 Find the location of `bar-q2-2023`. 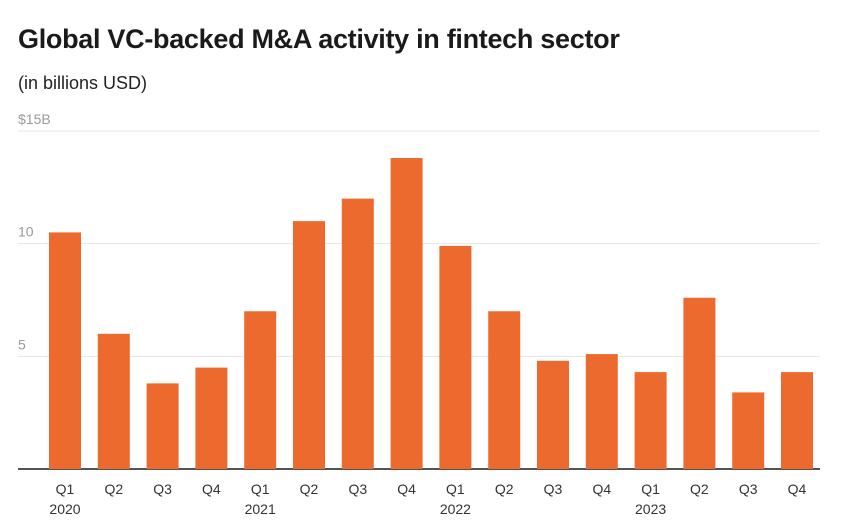

bar-q2-2023 is located at coordinates (699, 383).